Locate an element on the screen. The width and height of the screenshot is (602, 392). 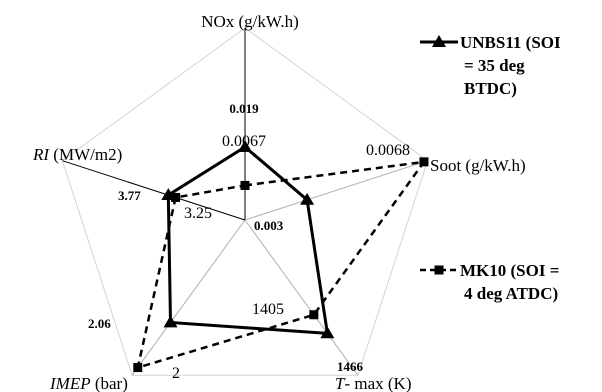
value-label-1-ri: 3.25 is located at coordinates (198, 213).